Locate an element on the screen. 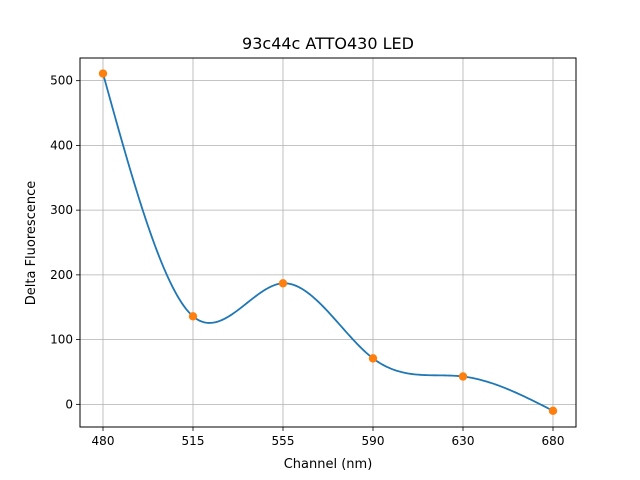 This screenshot has height=480, width=640. x-axis-label: Channel (nm) is located at coordinates (328, 464).